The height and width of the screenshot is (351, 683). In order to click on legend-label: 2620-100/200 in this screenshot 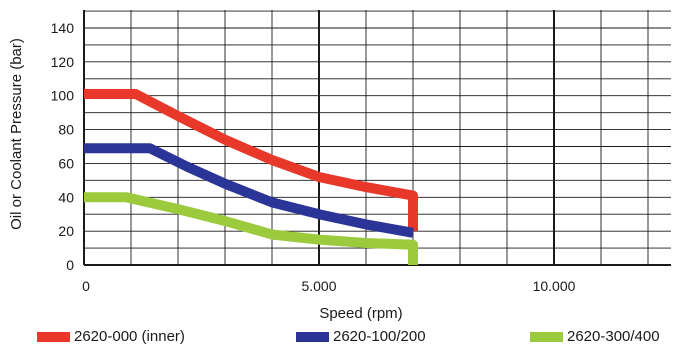, I will do `click(379, 336)`.